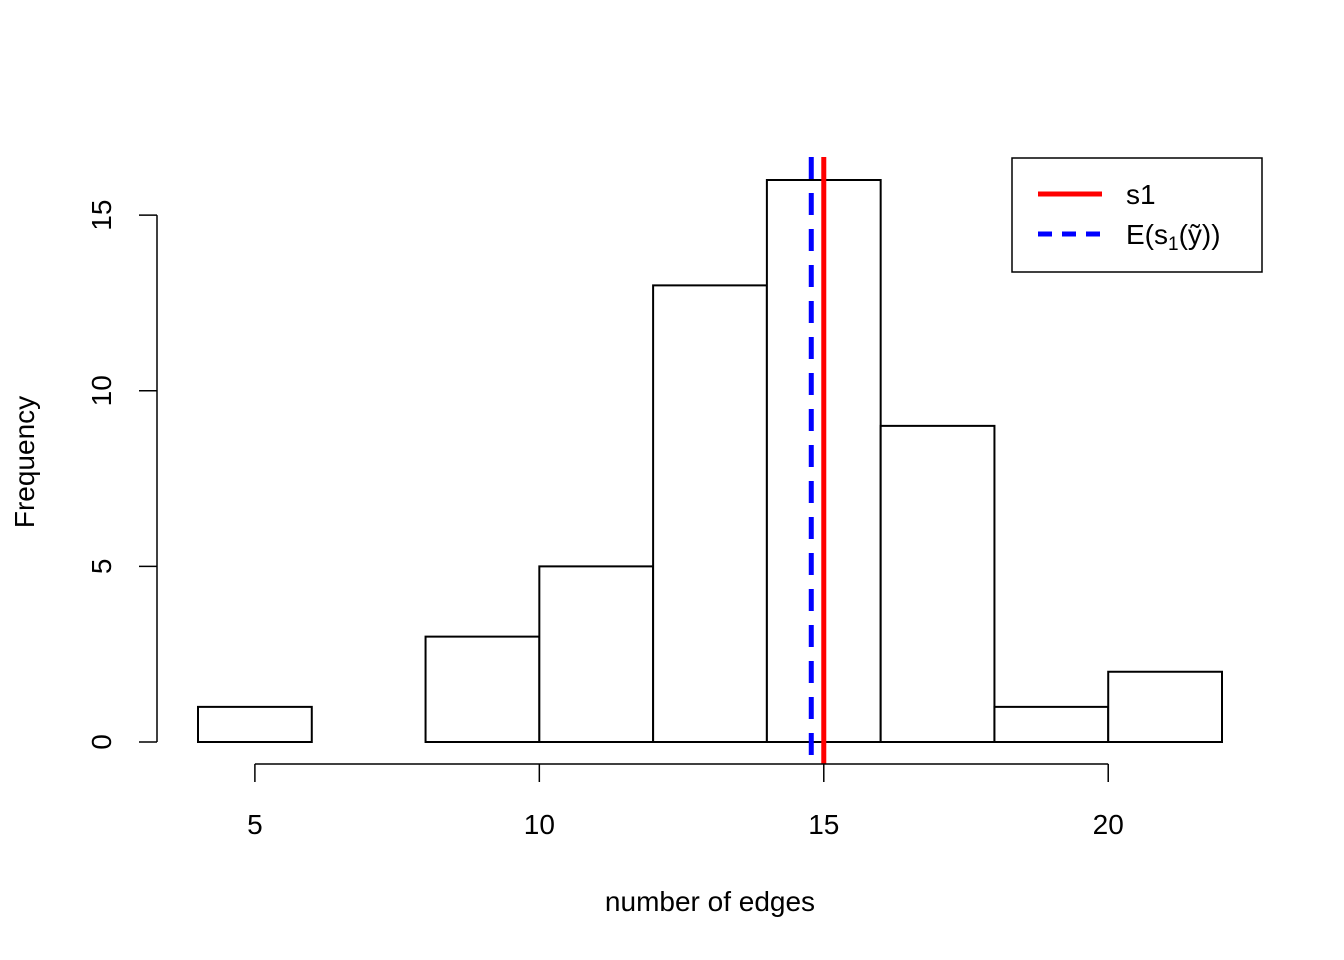  Describe the element at coordinates (122, 475) in the screenshot. I see `y-axis: 0 5 10 15` at that location.